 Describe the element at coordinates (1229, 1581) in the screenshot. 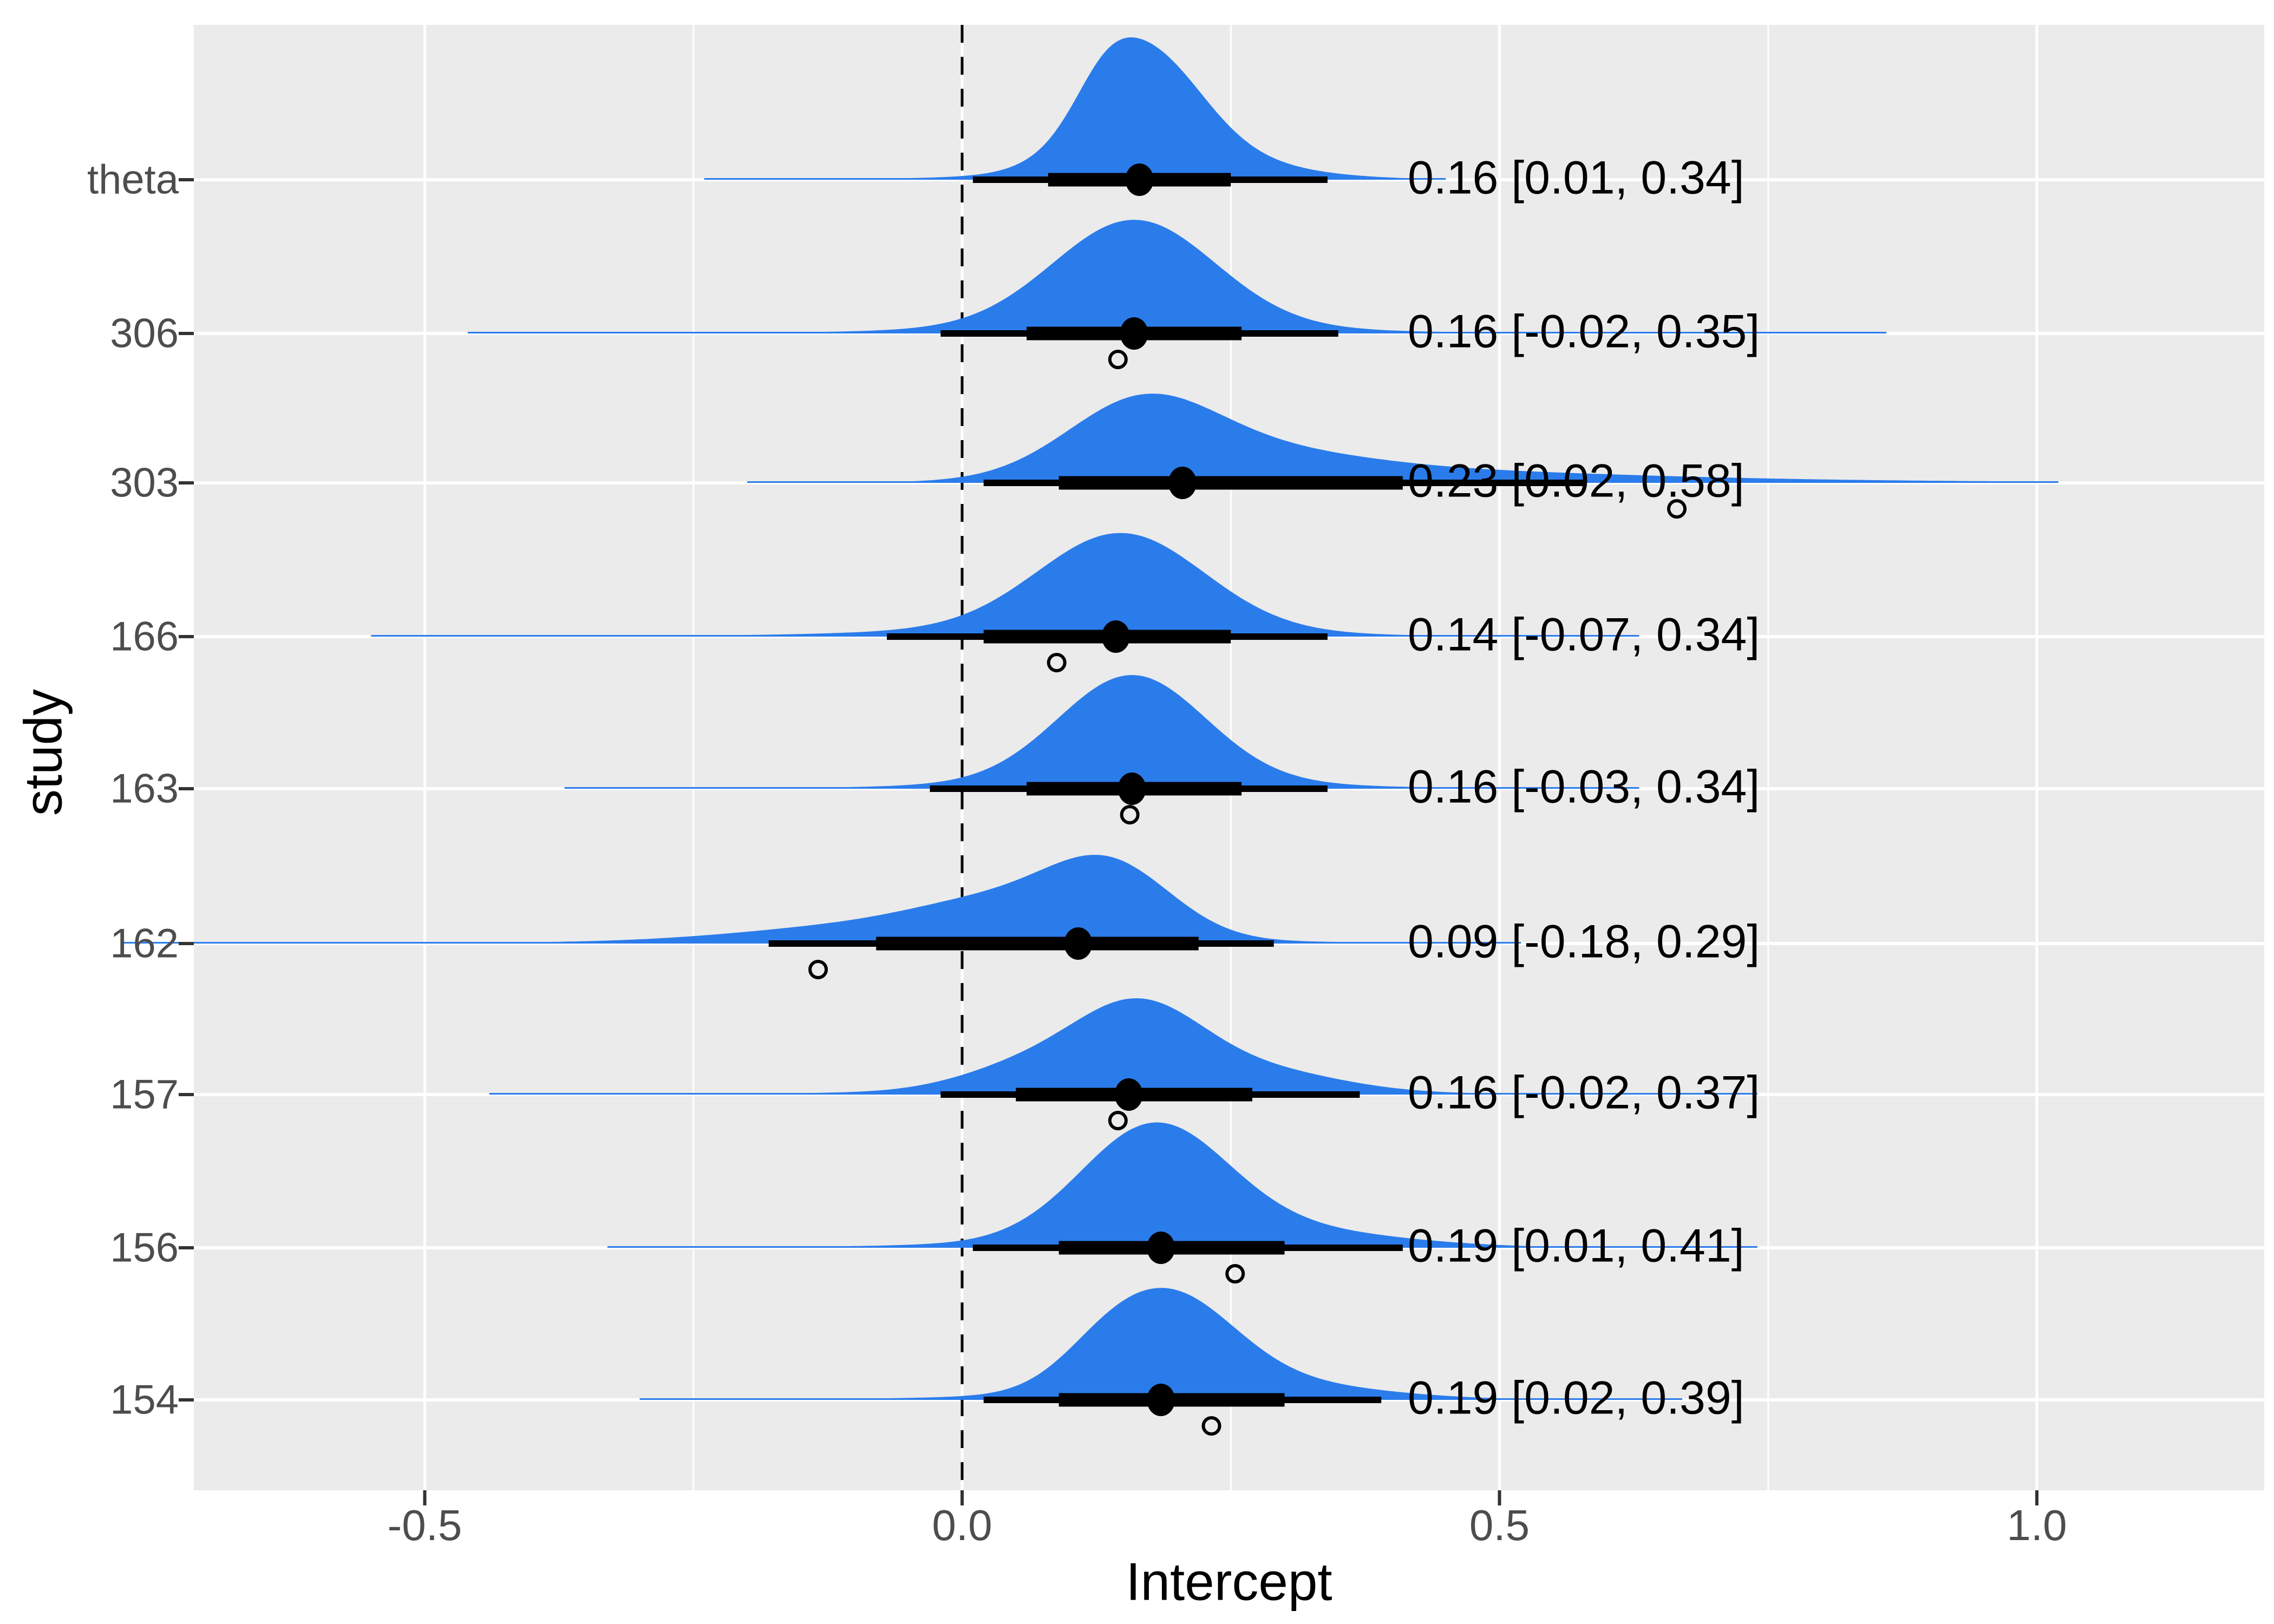

I see `x-axis-title: Intercept` at that location.